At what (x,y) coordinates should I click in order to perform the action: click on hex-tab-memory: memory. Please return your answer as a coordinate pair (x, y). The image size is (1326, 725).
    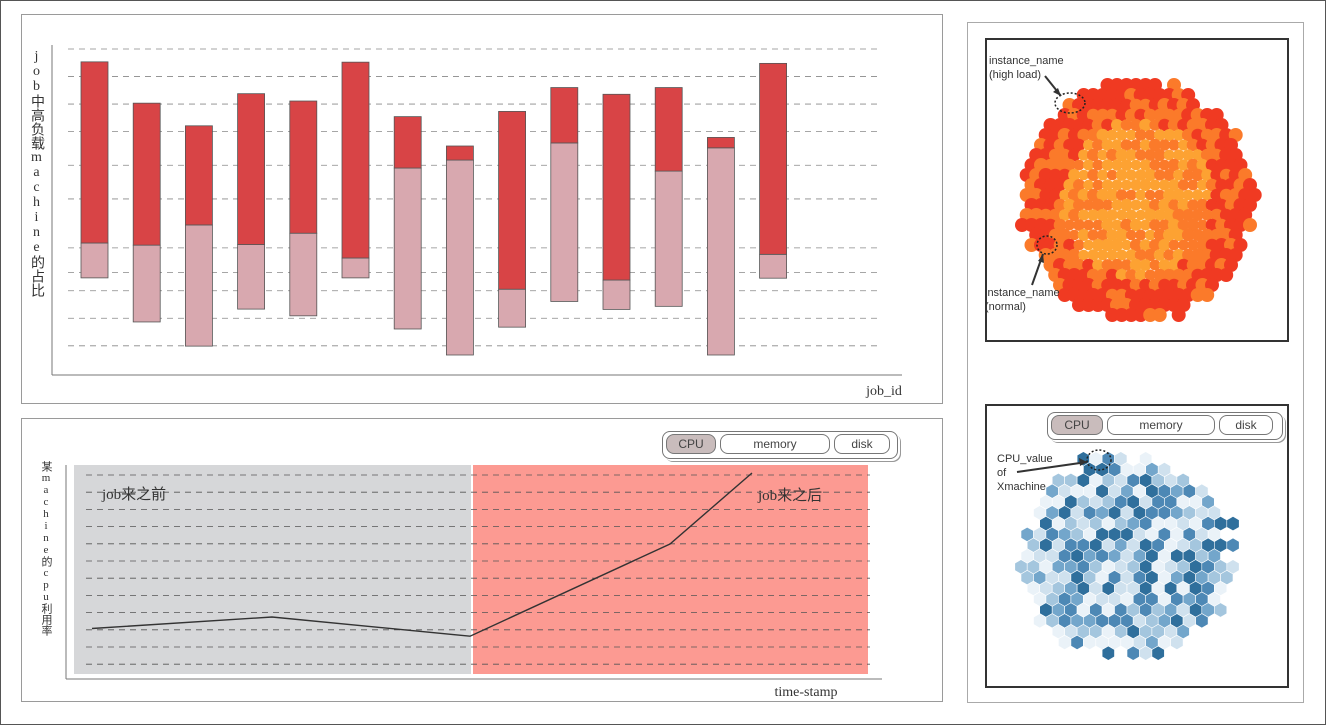
    Looking at the image, I should click on (1161, 425).